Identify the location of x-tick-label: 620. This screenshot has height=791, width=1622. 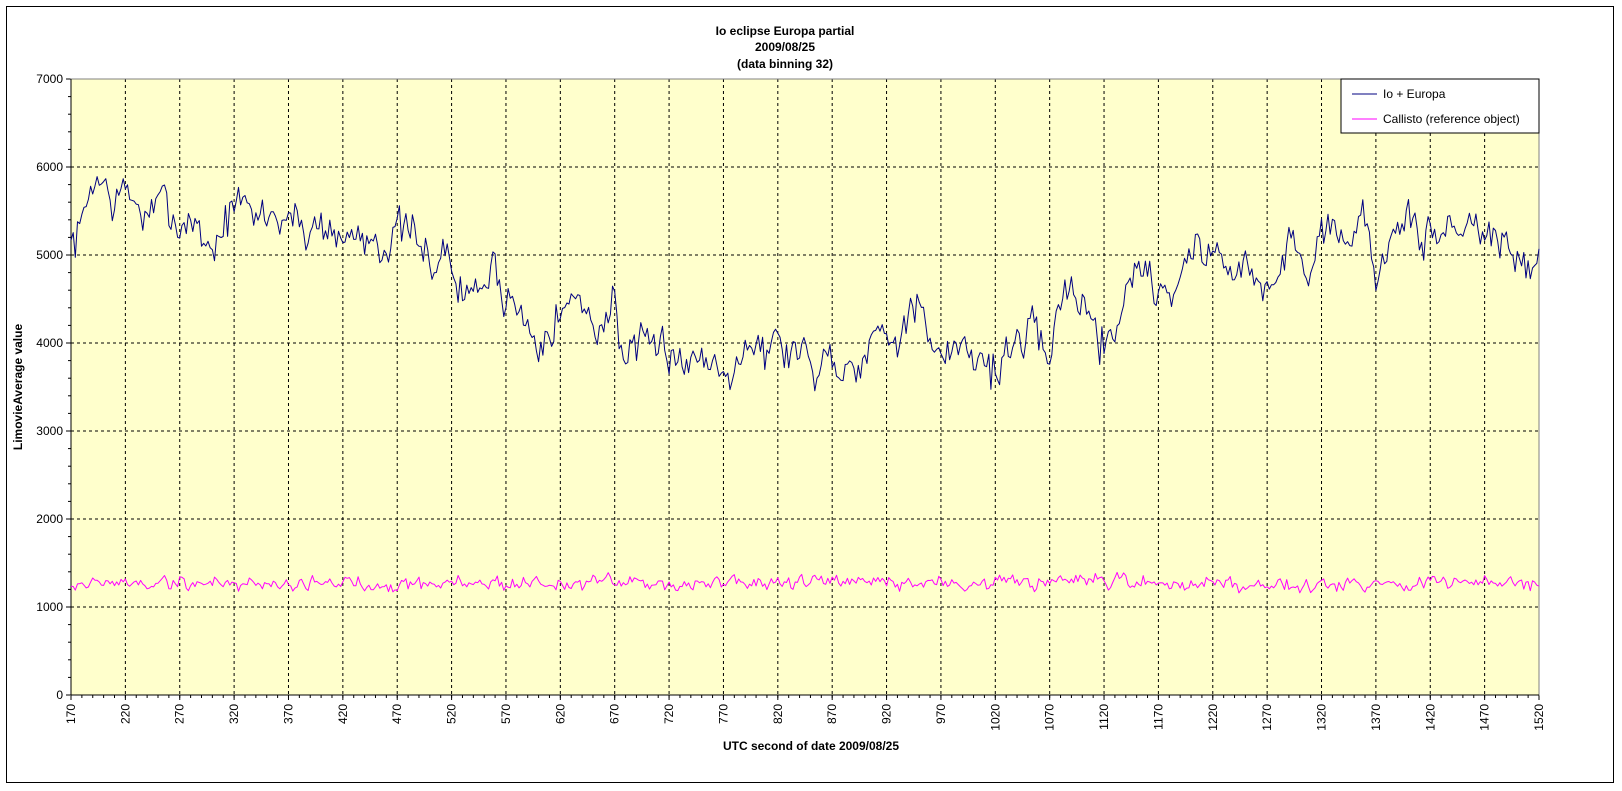
(560, 714).